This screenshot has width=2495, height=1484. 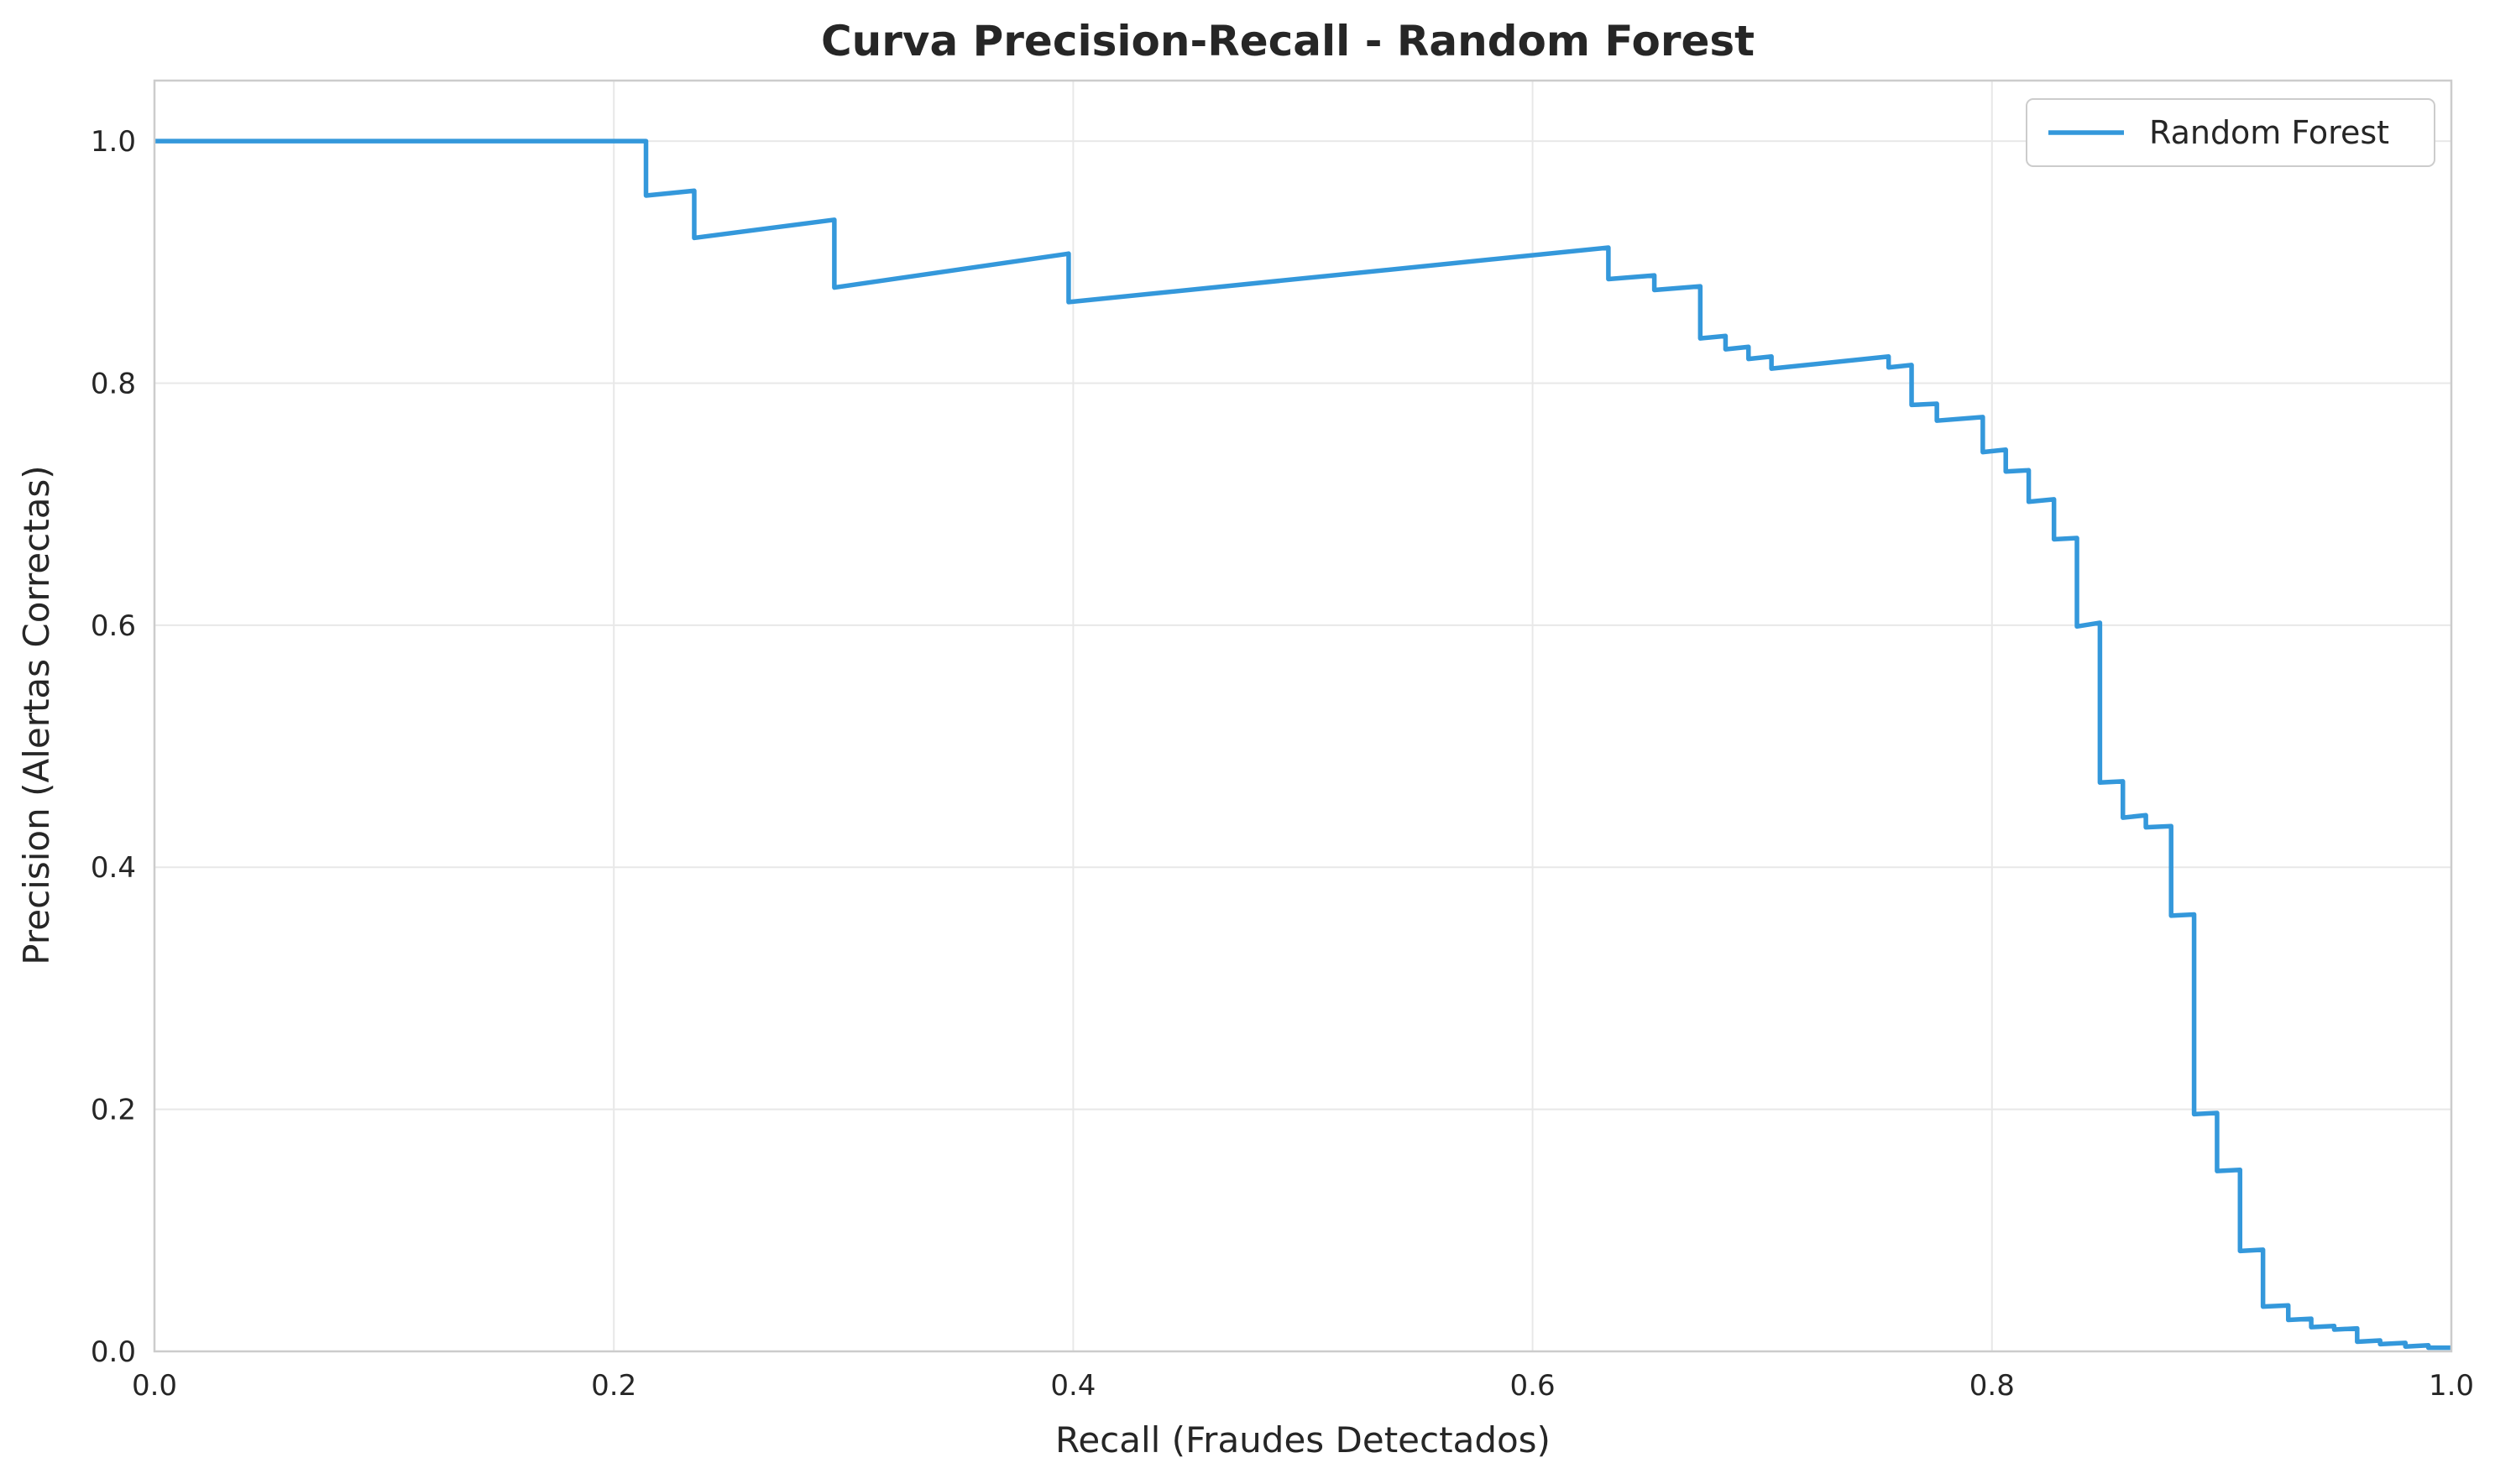 What do you see at coordinates (113, 747) in the screenshot?
I see `y-axis-ticks: 0.0 0.2 0.4 0.6 0.8 1.0` at bounding box center [113, 747].